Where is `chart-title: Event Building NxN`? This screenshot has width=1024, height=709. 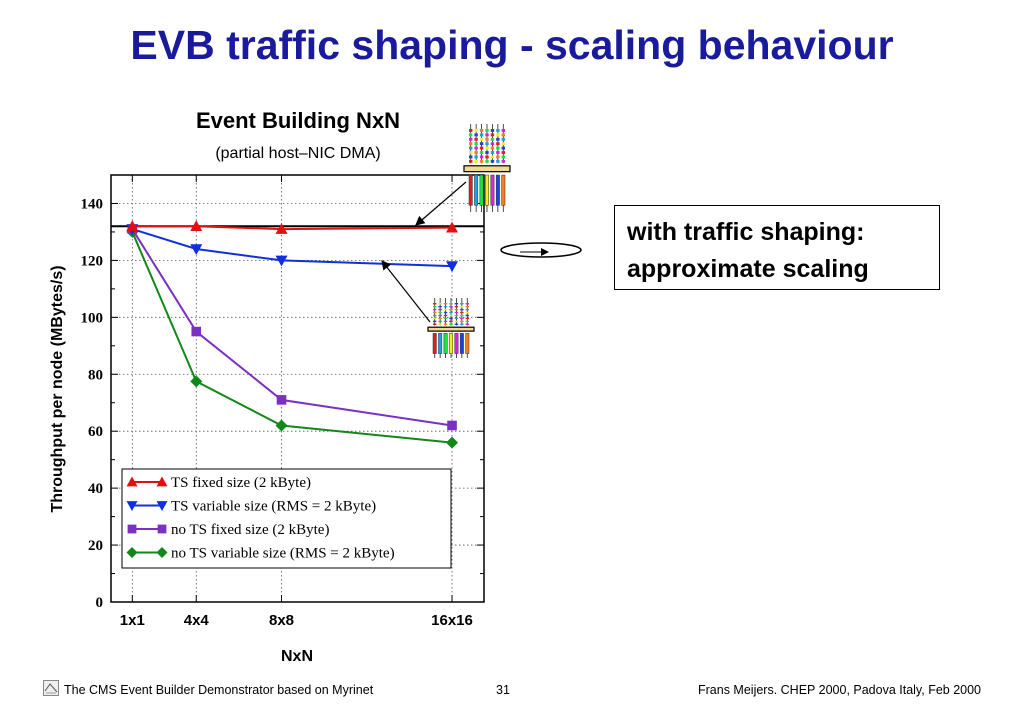 chart-title: Event Building NxN is located at coordinates (298, 120).